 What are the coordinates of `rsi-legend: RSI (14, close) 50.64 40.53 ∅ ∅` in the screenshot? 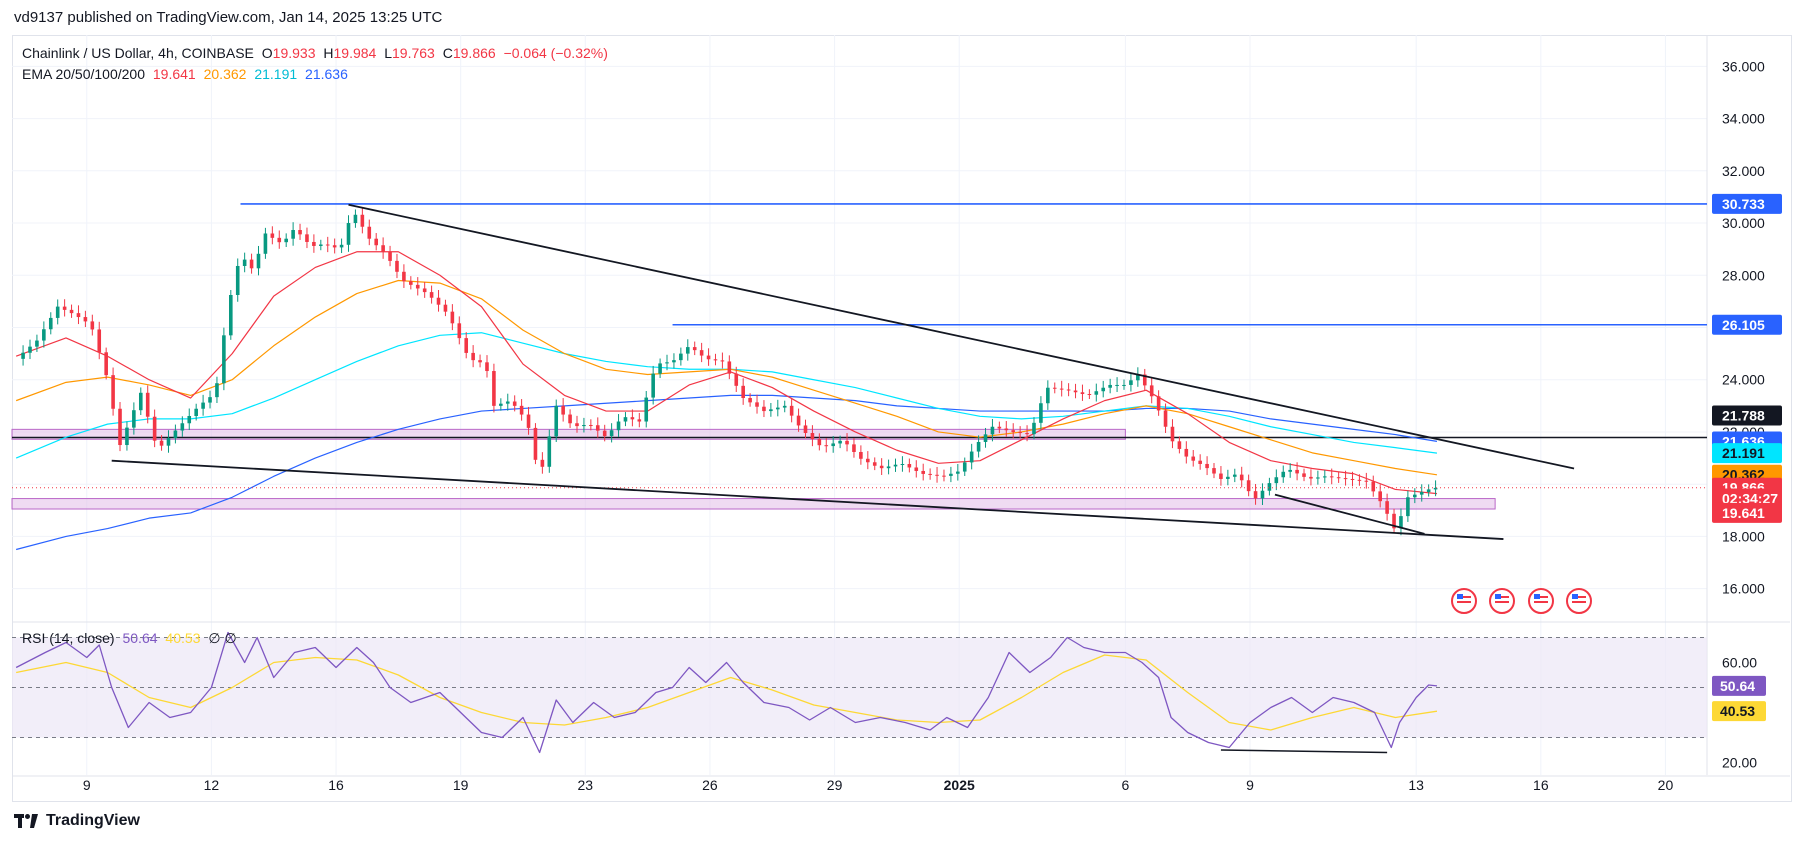 It's located at (131, 638).